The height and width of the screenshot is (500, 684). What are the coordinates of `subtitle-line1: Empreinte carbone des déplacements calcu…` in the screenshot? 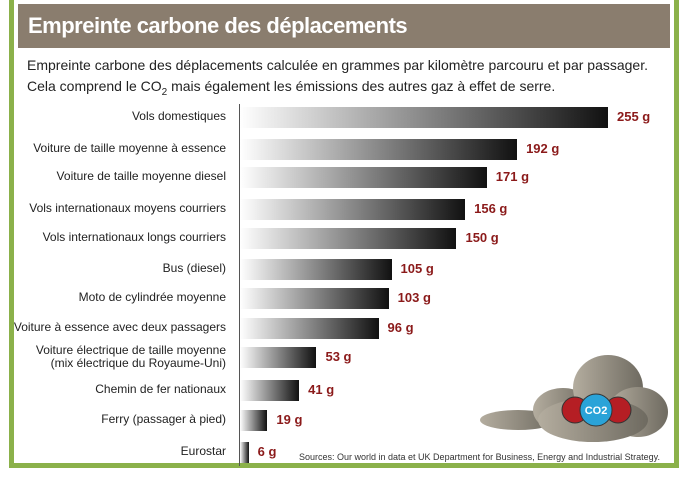 It's located at (337, 65).